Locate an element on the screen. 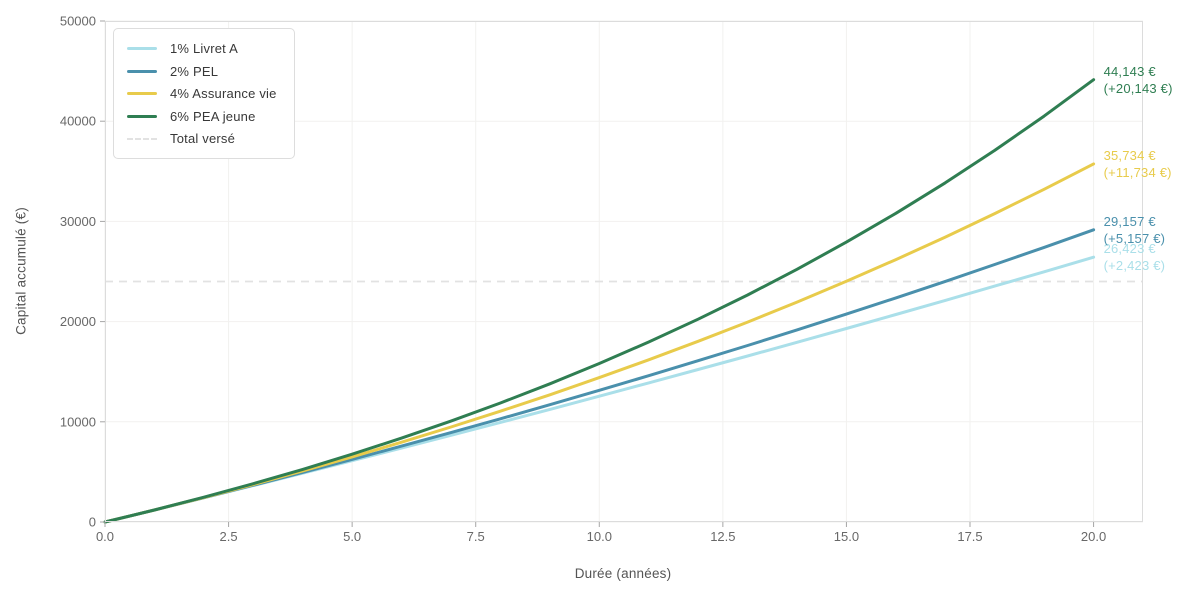  end-annotation-2: 35,734 € (+11,734 €) is located at coordinates (1138, 164).